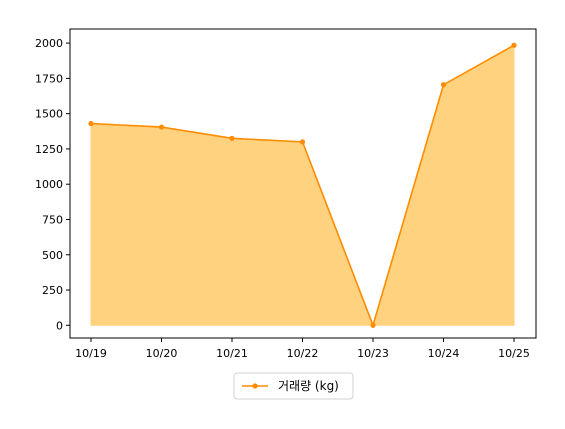 The width and height of the screenshot is (565, 429). Describe the element at coordinates (52, 290) in the screenshot. I see `y-tick-label: 250` at that location.